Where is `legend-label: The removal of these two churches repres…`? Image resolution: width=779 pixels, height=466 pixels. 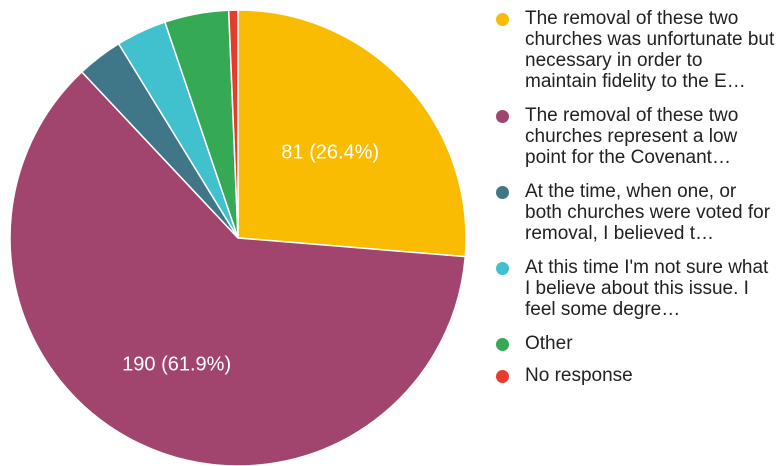
legend-label: The removal of these two churches repres… is located at coordinates (632, 136).